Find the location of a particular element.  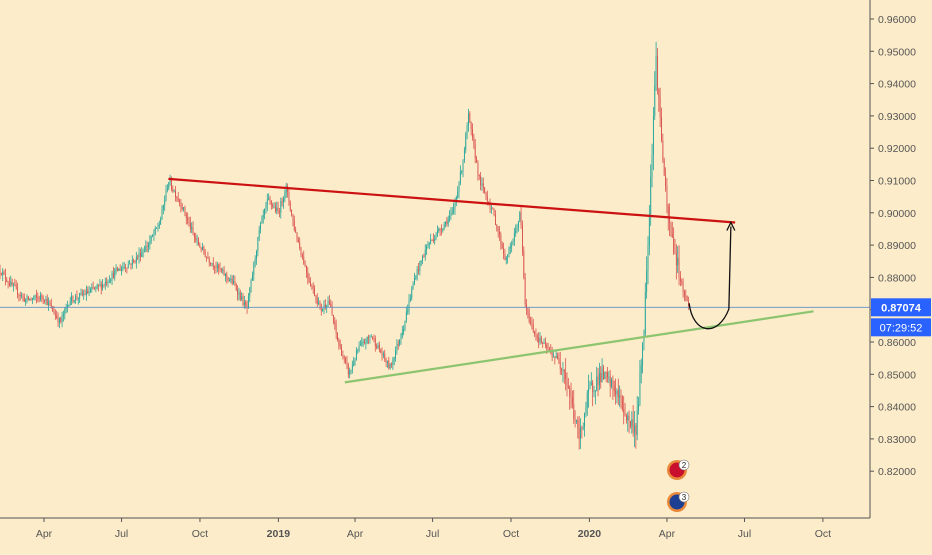

y-tick-label: 0.83000 is located at coordinates (897, 440).